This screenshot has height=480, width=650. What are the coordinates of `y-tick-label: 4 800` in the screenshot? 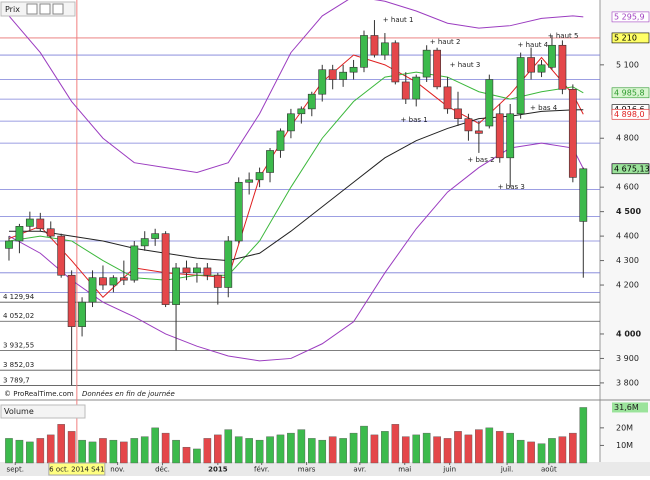 It's located at (627, 138).